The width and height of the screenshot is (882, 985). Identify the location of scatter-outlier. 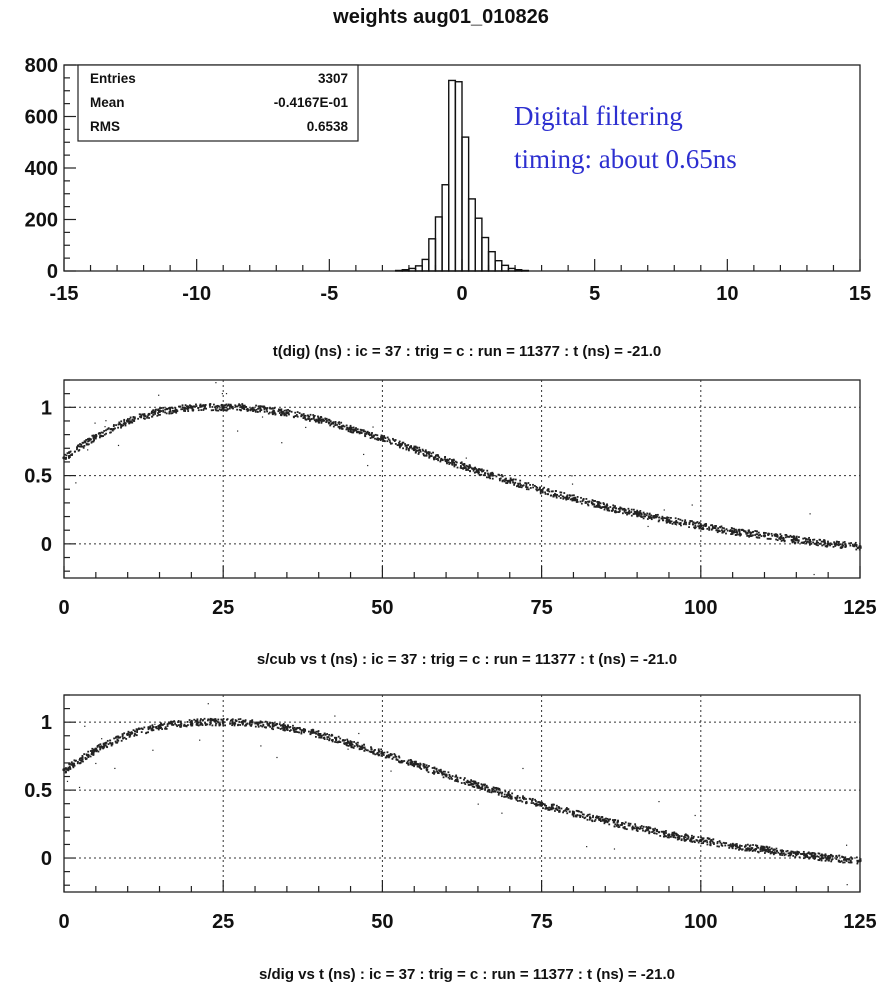
(226, 394).